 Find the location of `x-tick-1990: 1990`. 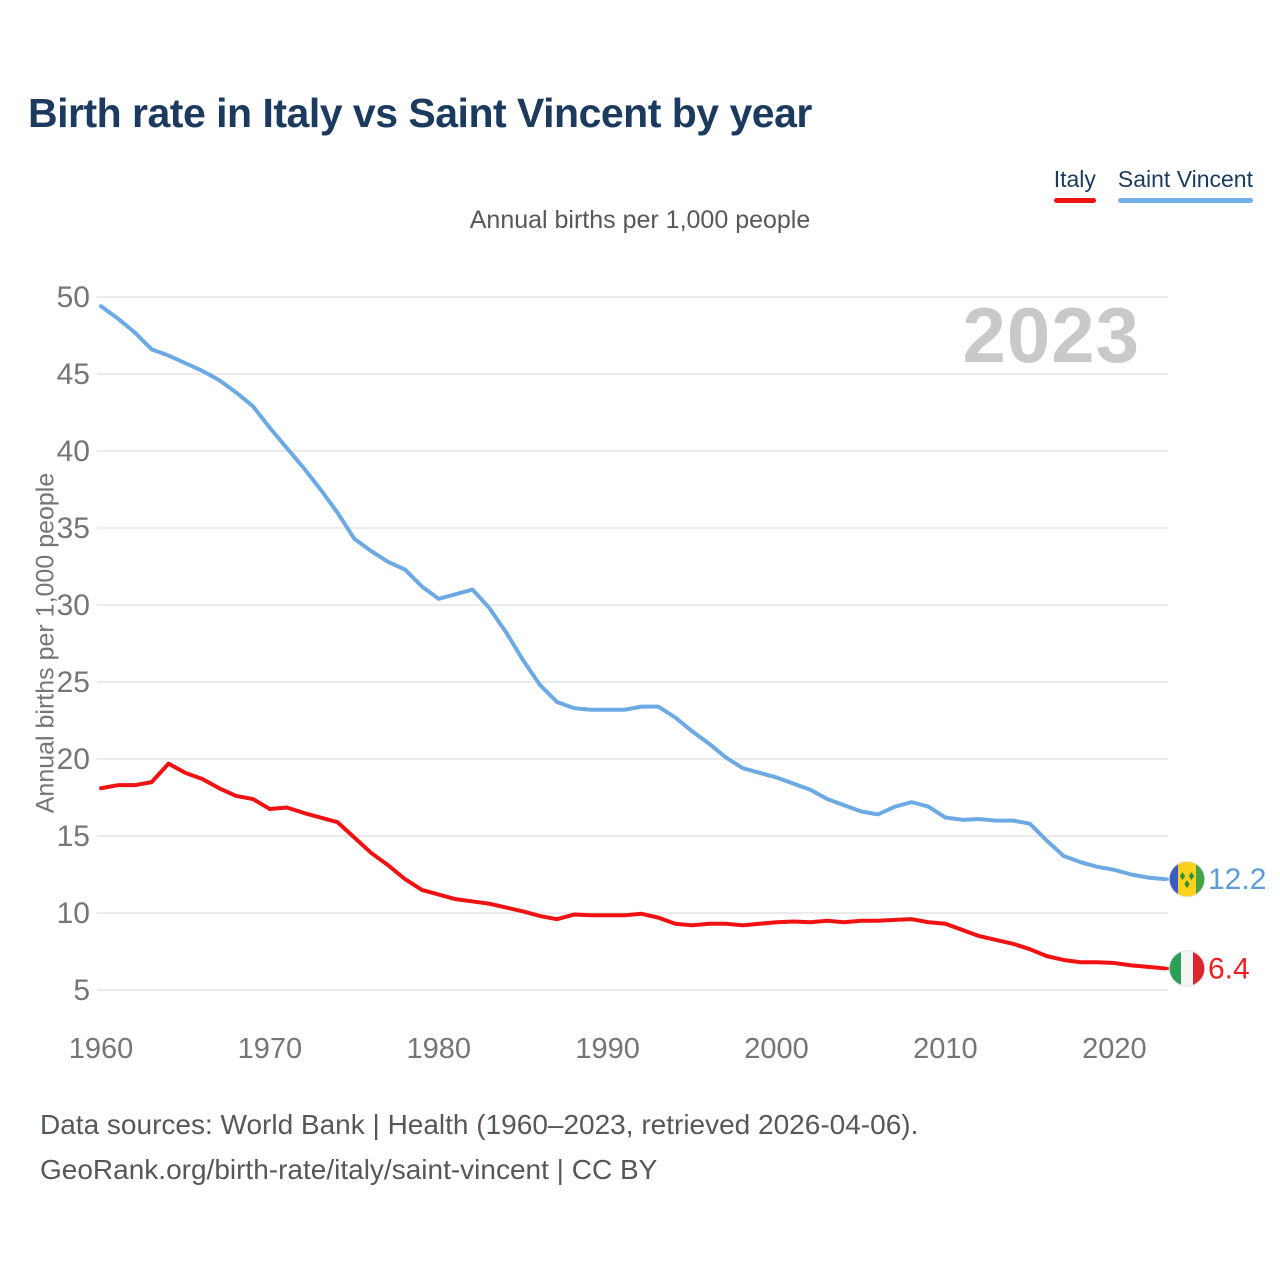

x-tick-1990: 1990 is located at coordinates (607, 1049).